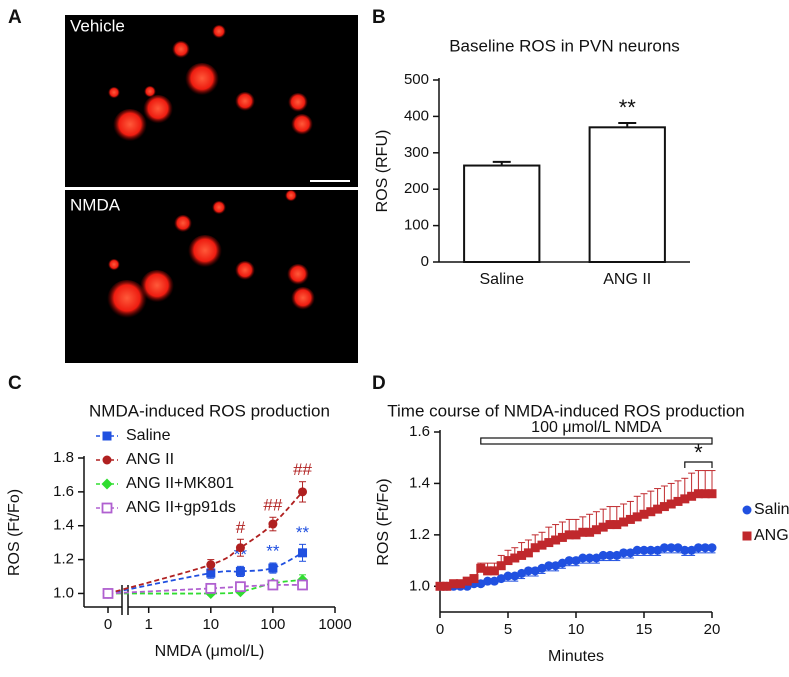  Describe the element at coordinates (148, 435) in the screenshot. I see `legend-label: Saline` at that location.